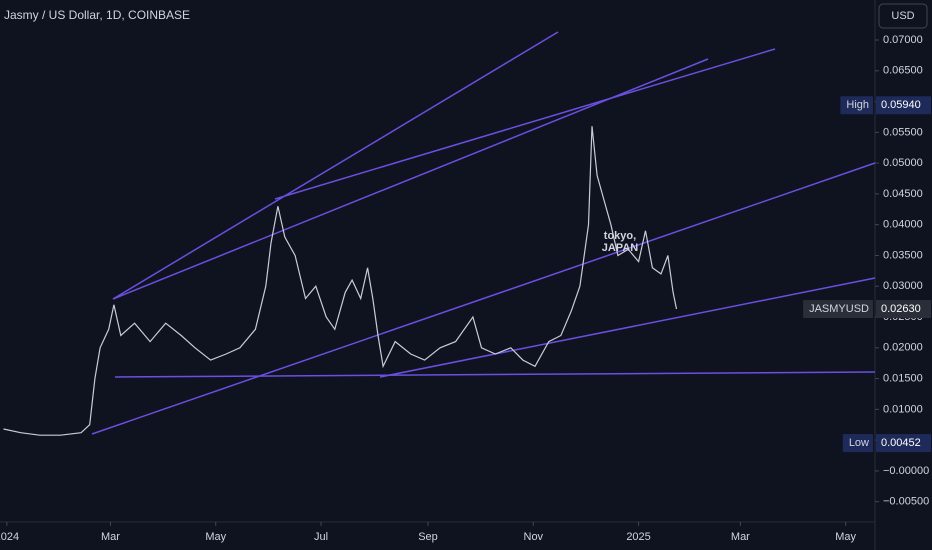 The image size is (932, 550). I want to click on currency-button, so click(903, 16).